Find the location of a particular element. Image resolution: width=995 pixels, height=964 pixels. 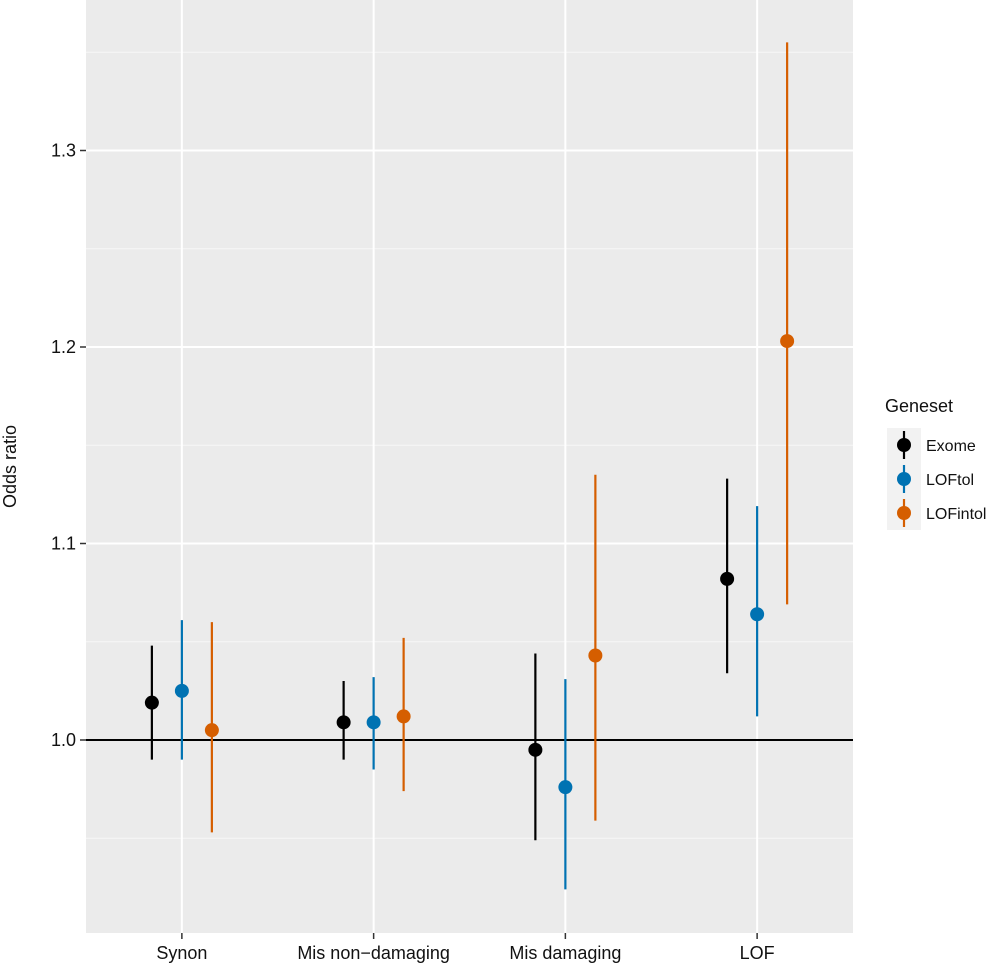

y-axis-title: Odds ratio is located at coordinates (10, 466).